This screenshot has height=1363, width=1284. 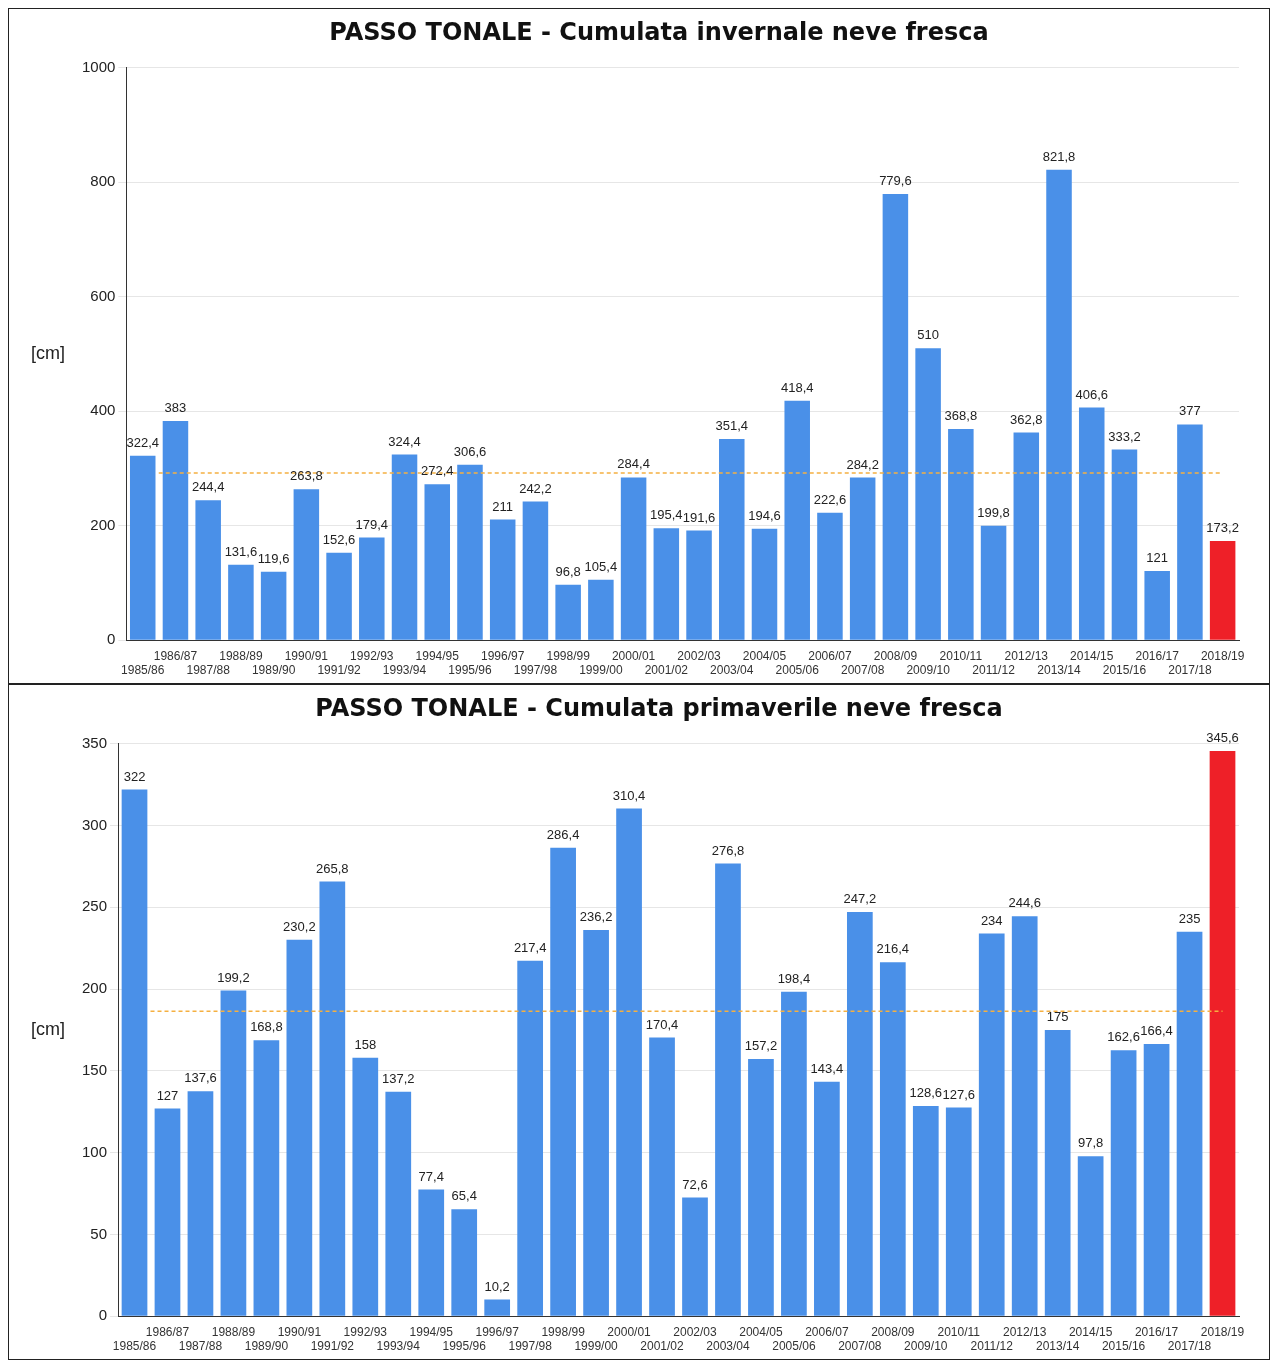 I want to click on data-label: 152,6, so click(x=339, y=539).